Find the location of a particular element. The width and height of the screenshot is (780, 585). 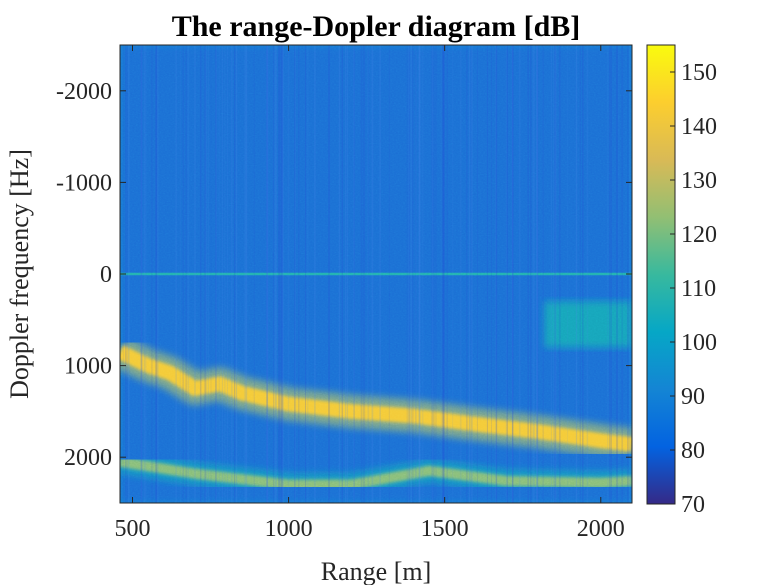

y-tick-label: -2000 is located at coordinates (84, 92).